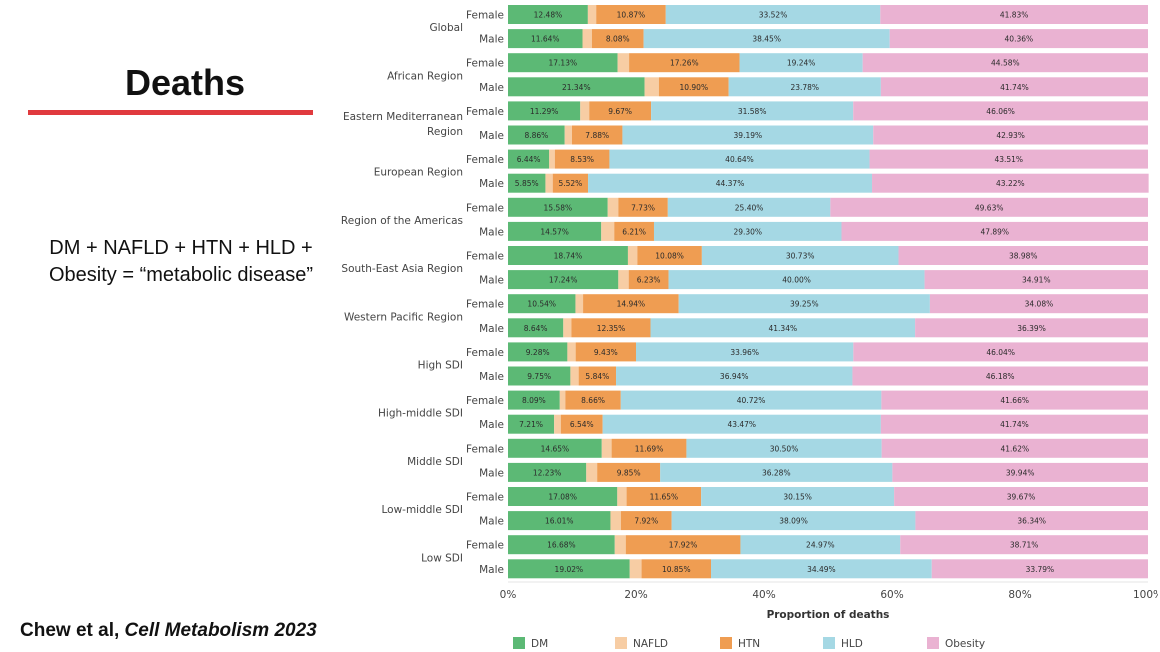  Describe the element at coordinates (852, 644) in the screenshot. I see `legend-label-hld: HLD` at that location.